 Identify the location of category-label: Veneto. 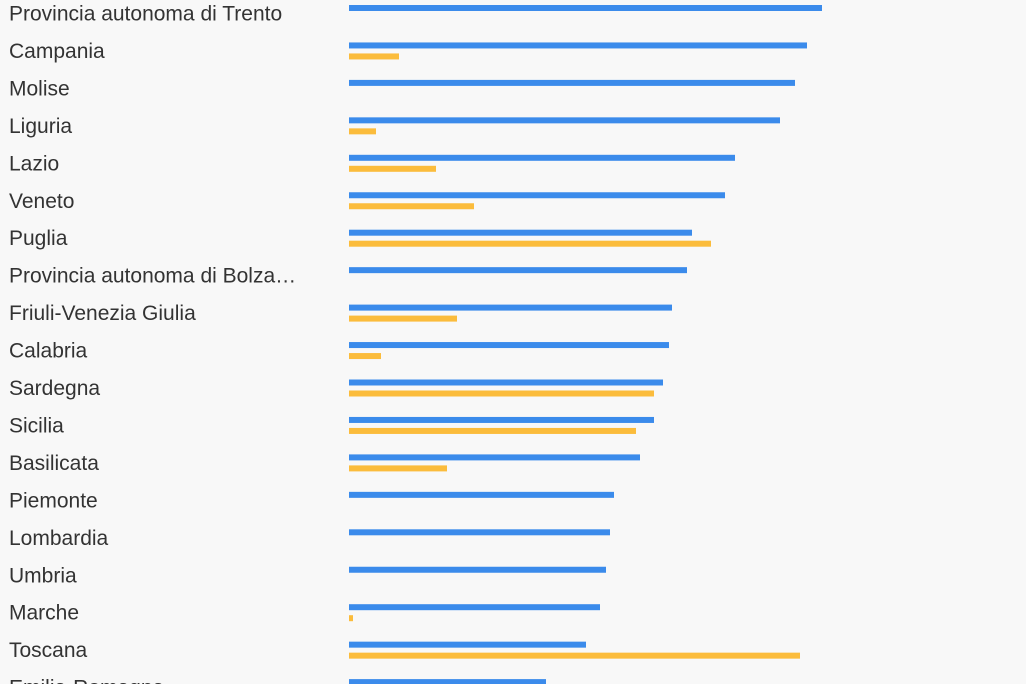
(41, 201).